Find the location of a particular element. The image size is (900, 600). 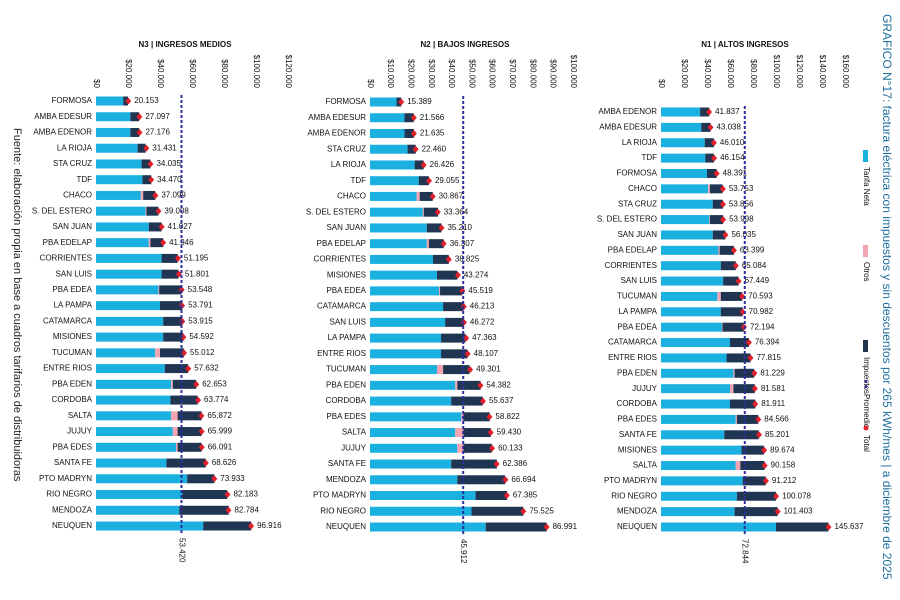

legend-label: Promedio is located at coordinates (866, 411).